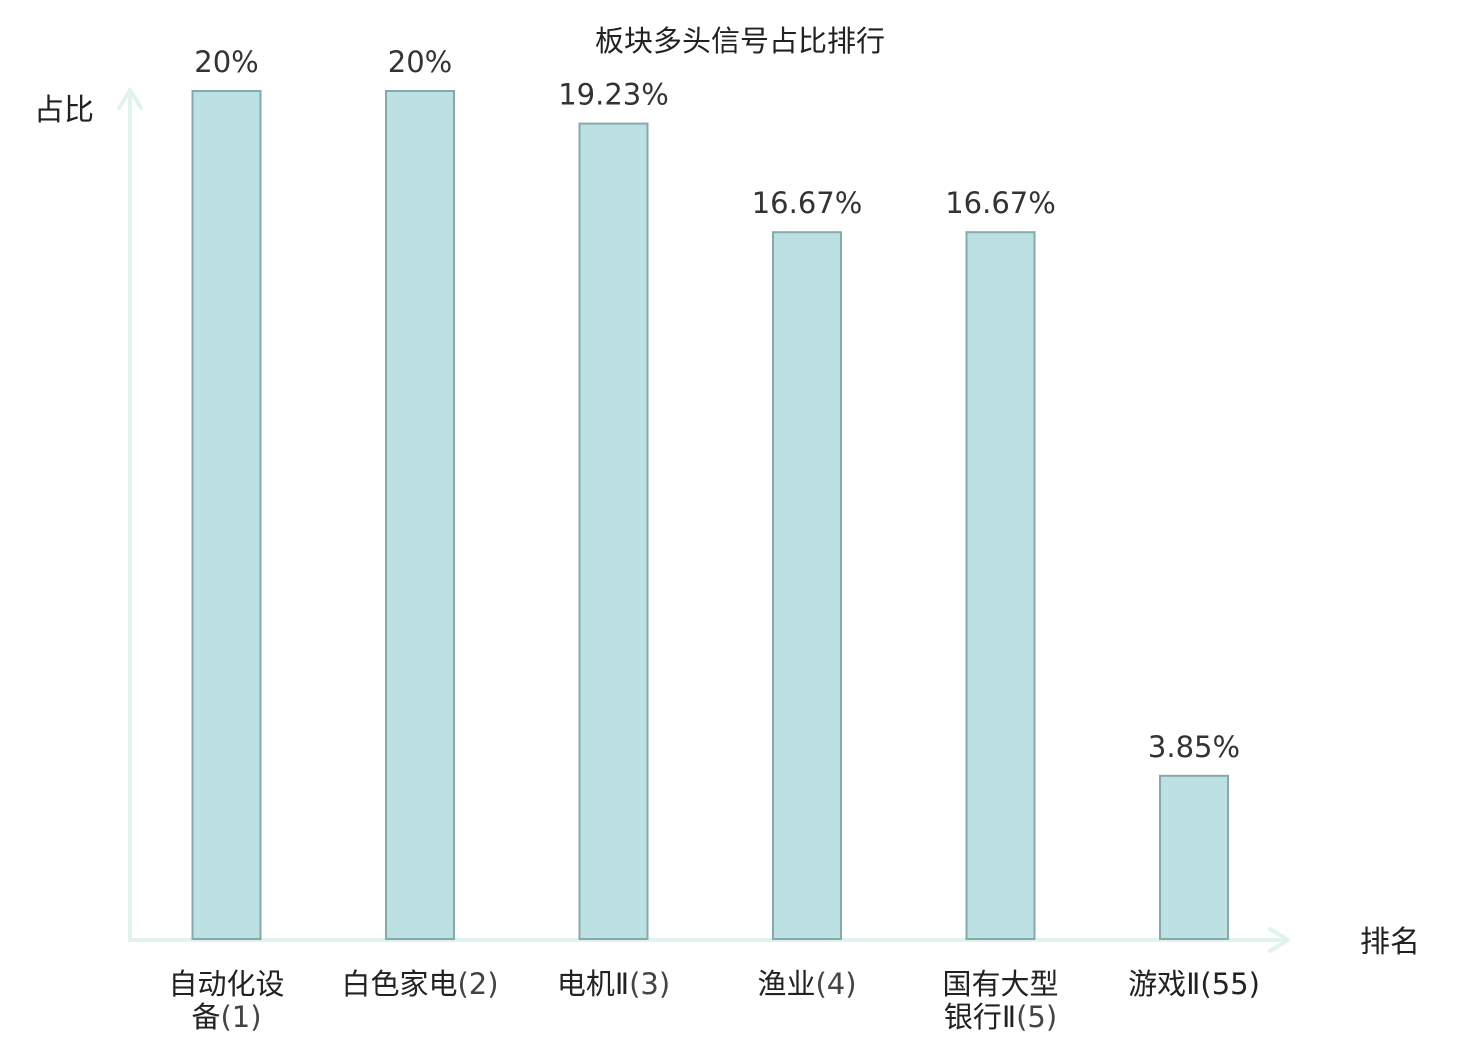 This screenshot has height=1040, width=1480. I want to click on value-label-6: 3.85%, so click(1194, 747).